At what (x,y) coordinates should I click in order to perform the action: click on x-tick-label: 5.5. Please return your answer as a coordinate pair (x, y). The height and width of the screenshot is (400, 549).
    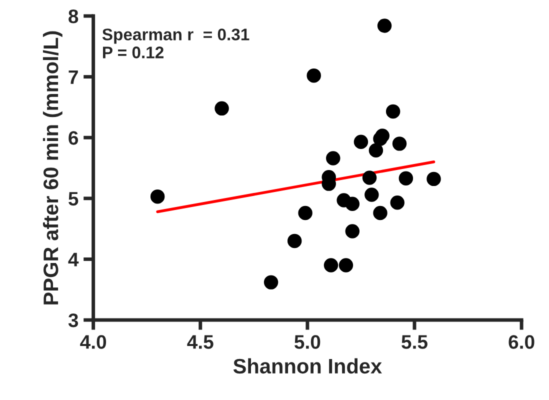
    Looking at the image, I should click on (415, 342).